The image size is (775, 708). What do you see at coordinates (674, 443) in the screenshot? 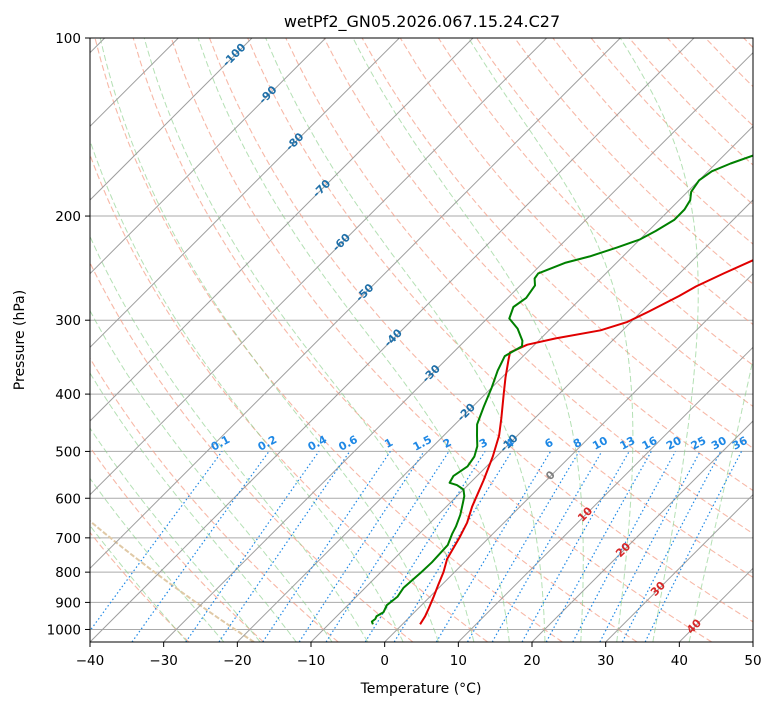
I see `mixing-ratio-label: 20` at bounding box center [674, 443].